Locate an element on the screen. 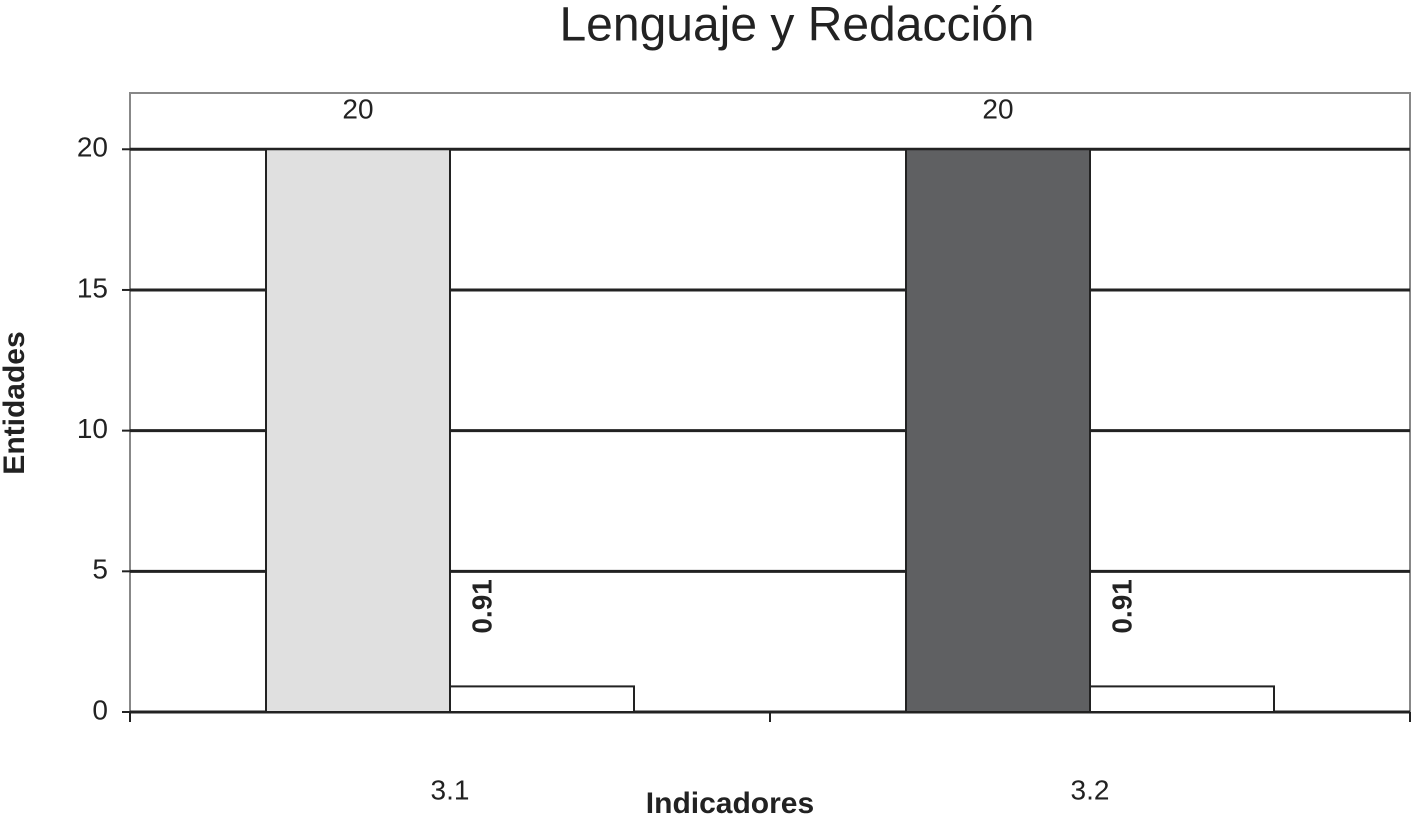 Image resolution: width=1415 pixels, height=822 pixels. y-tick-label: 5 is located at coordinates (100, 569).